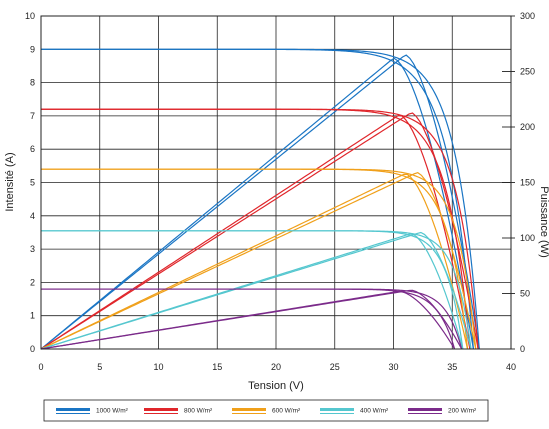 This screenshot has height=429, width=549. Describe the element at coordinates (522, 349) in the screenshot. I see `y2-tick-label: 0` at that location.